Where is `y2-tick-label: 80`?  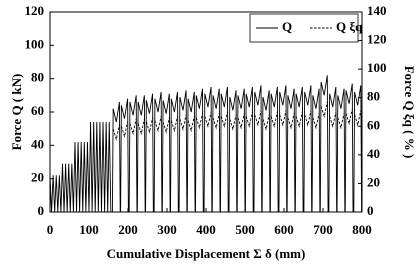 y2-tick-label: 80 is located at coordinates (373, 96).